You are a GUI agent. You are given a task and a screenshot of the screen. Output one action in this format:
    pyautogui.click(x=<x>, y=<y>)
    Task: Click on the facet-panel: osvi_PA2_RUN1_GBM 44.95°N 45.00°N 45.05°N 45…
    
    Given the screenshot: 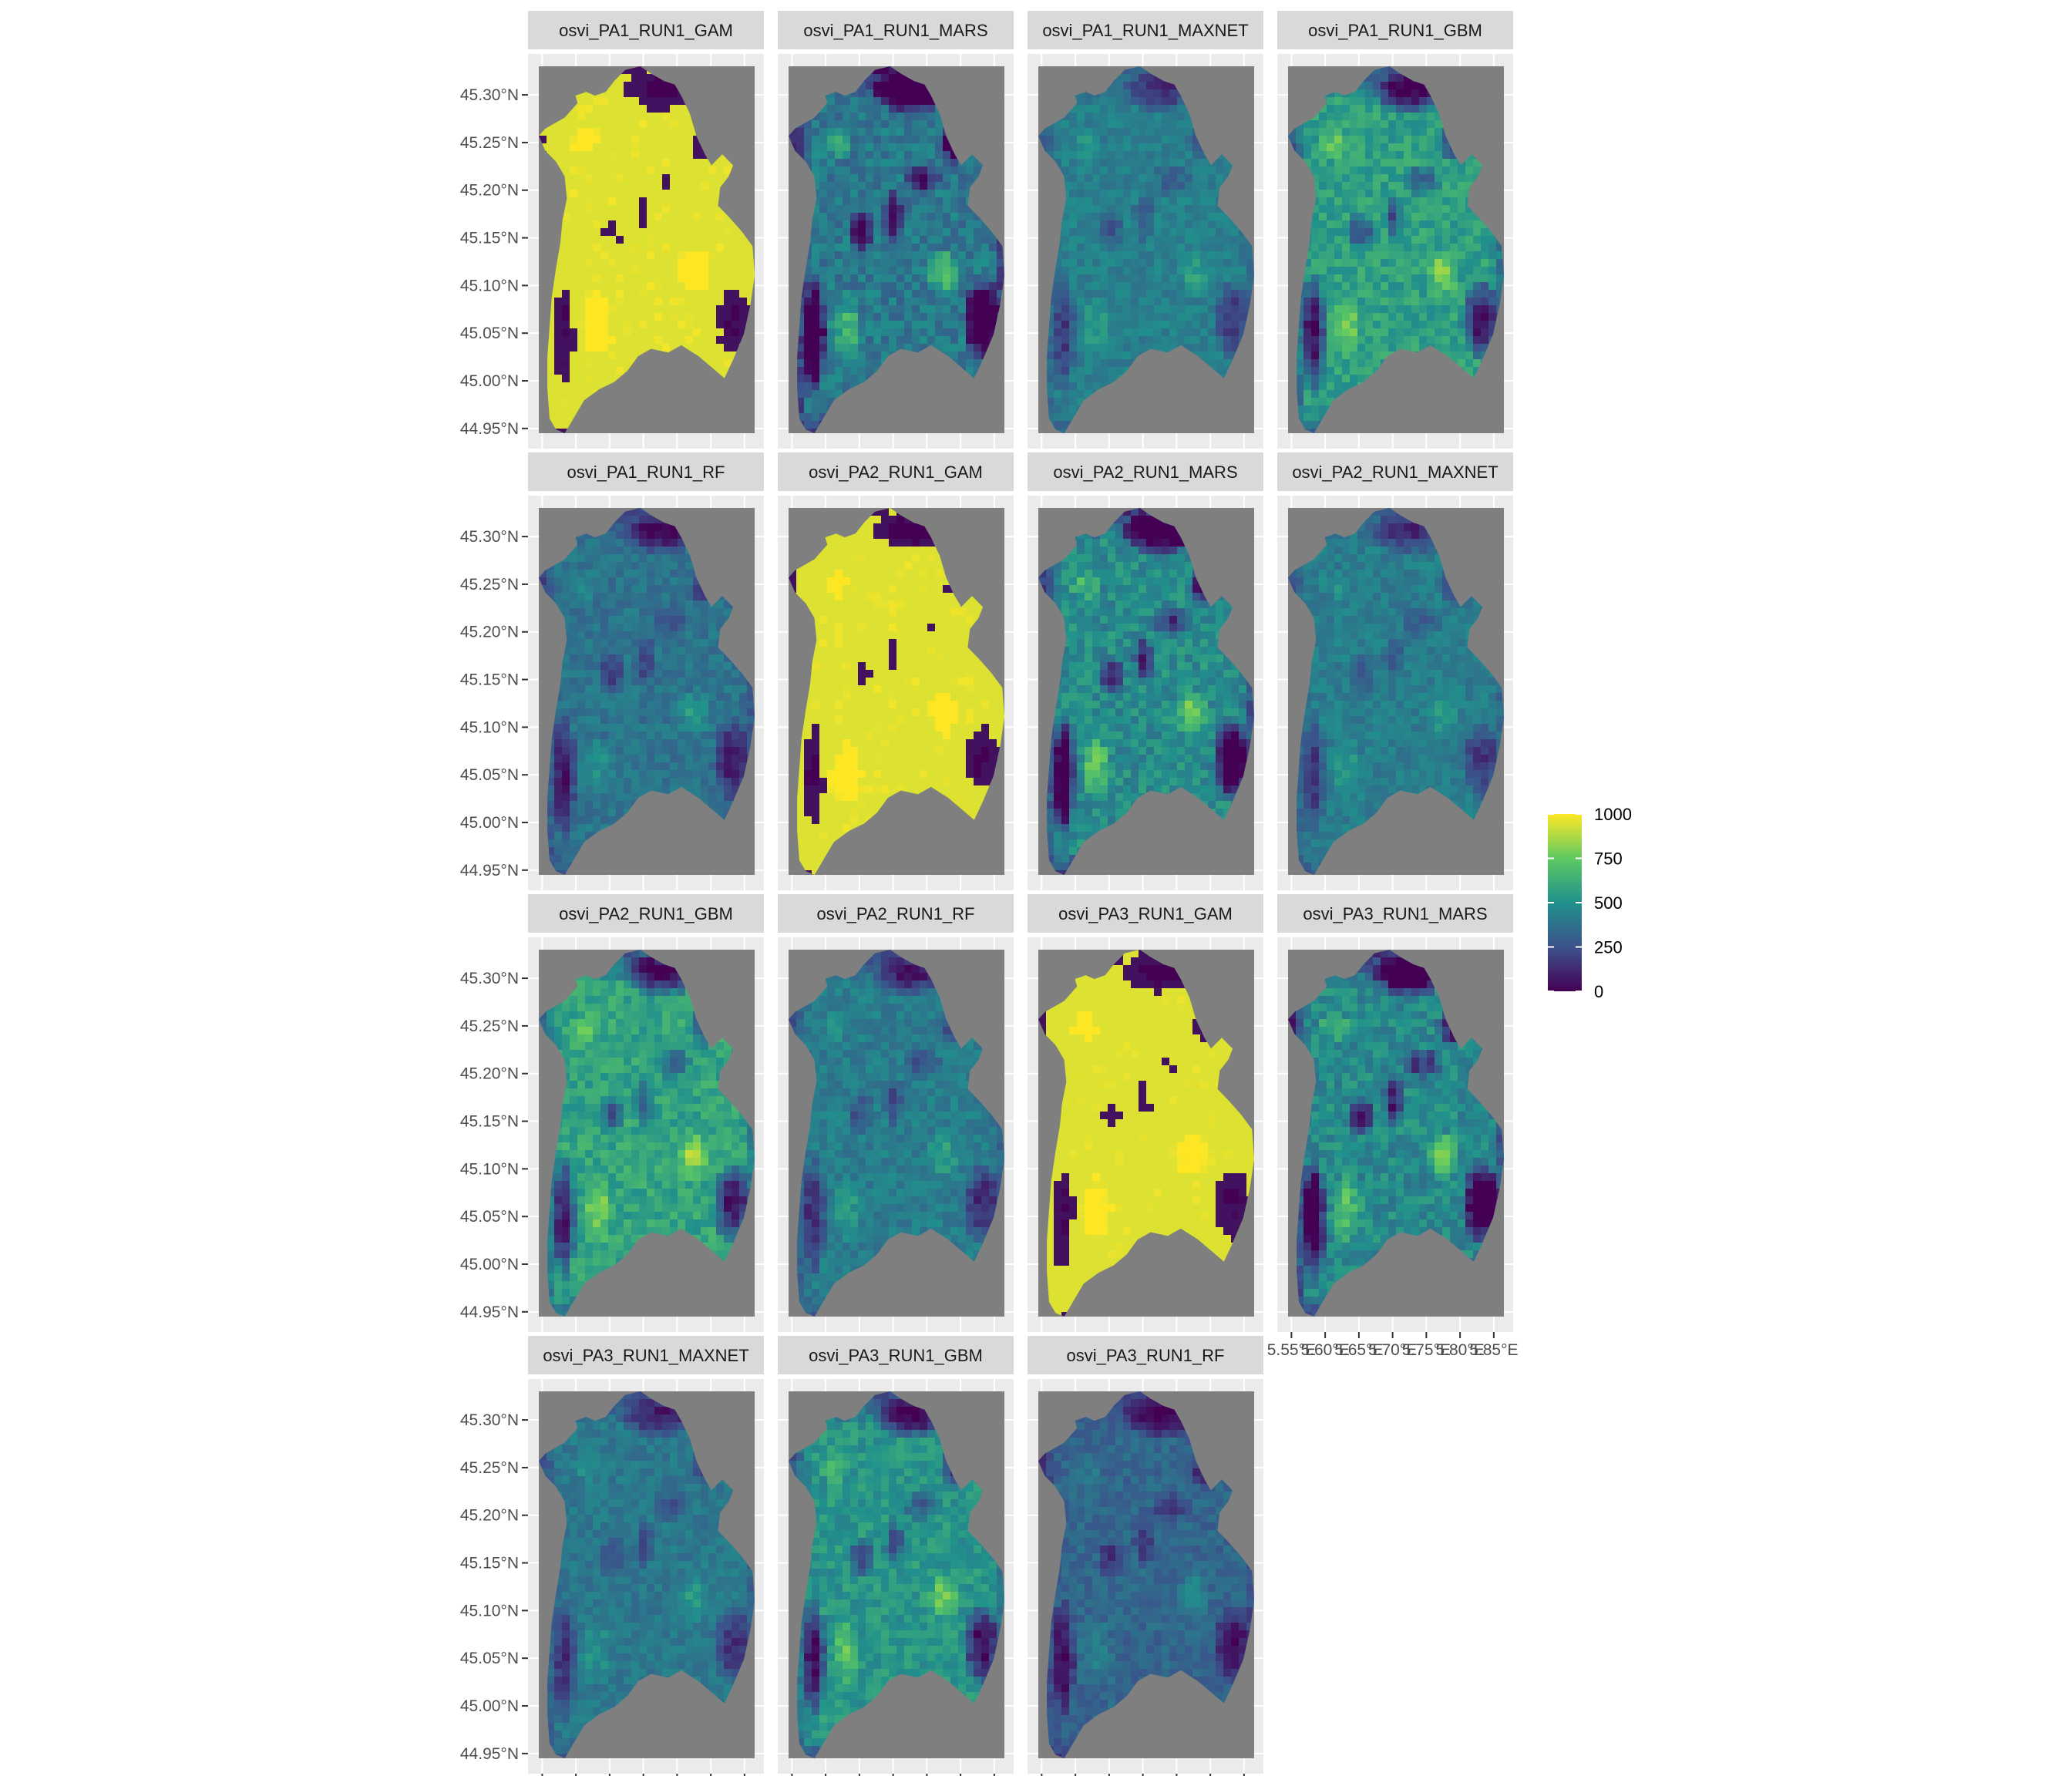 What is the action you would take?
    pyautogui.click(x=612, y=1113)
    